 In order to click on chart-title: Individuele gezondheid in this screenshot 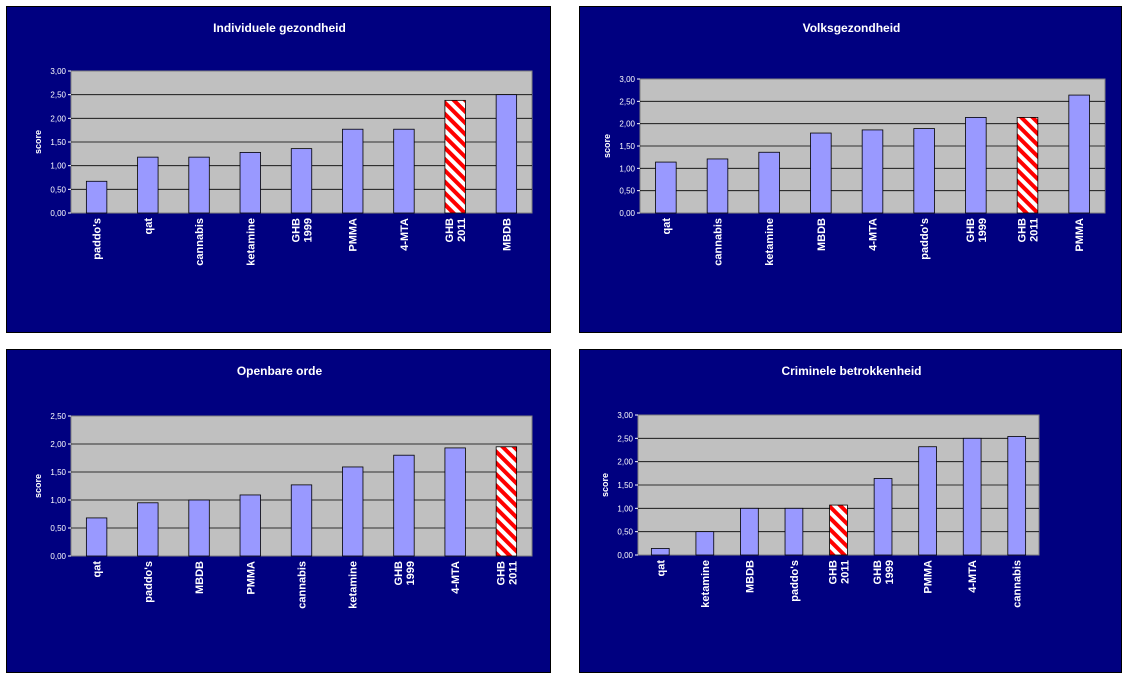, I will do `click(279, 28)`.